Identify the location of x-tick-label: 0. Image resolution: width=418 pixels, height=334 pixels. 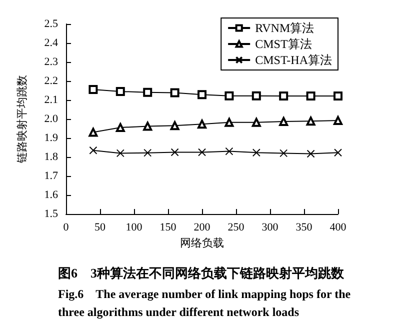
(66, 228).